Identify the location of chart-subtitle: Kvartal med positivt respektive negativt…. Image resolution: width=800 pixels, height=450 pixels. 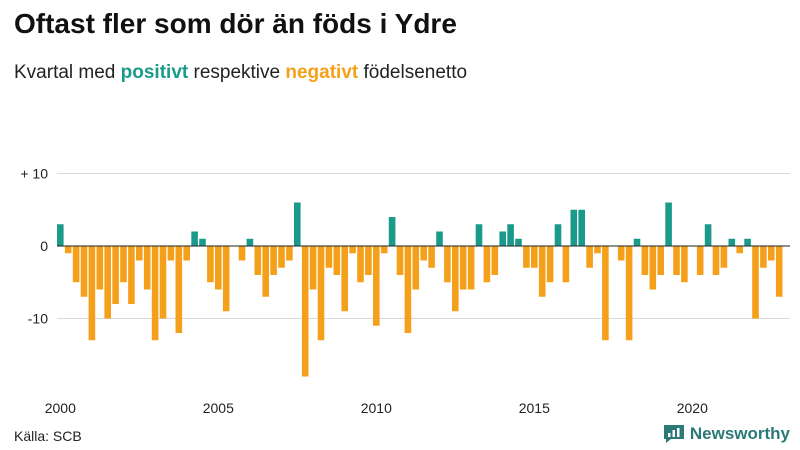
(240, 73).